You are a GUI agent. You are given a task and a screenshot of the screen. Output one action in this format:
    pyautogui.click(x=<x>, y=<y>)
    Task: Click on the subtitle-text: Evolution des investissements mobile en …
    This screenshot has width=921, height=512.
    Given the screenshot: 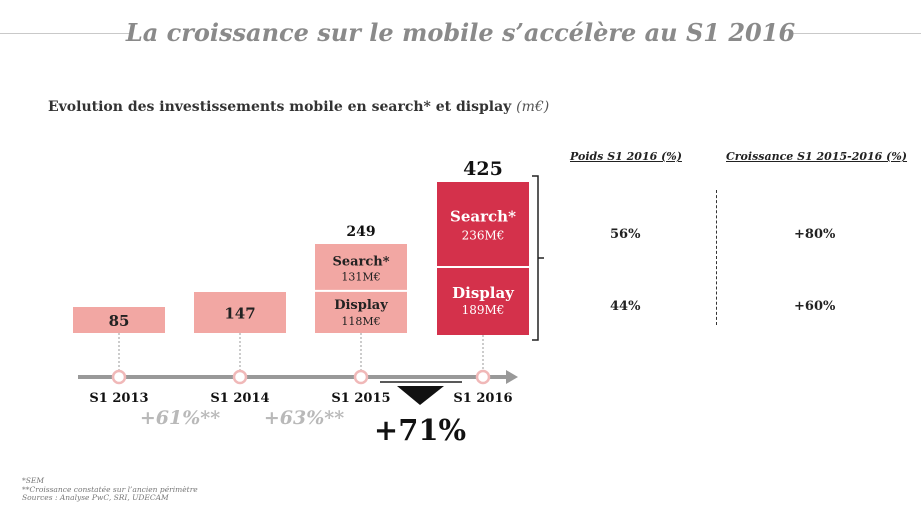 What is the action you would take?
    pyautogui.click(x=280, y=107)
    